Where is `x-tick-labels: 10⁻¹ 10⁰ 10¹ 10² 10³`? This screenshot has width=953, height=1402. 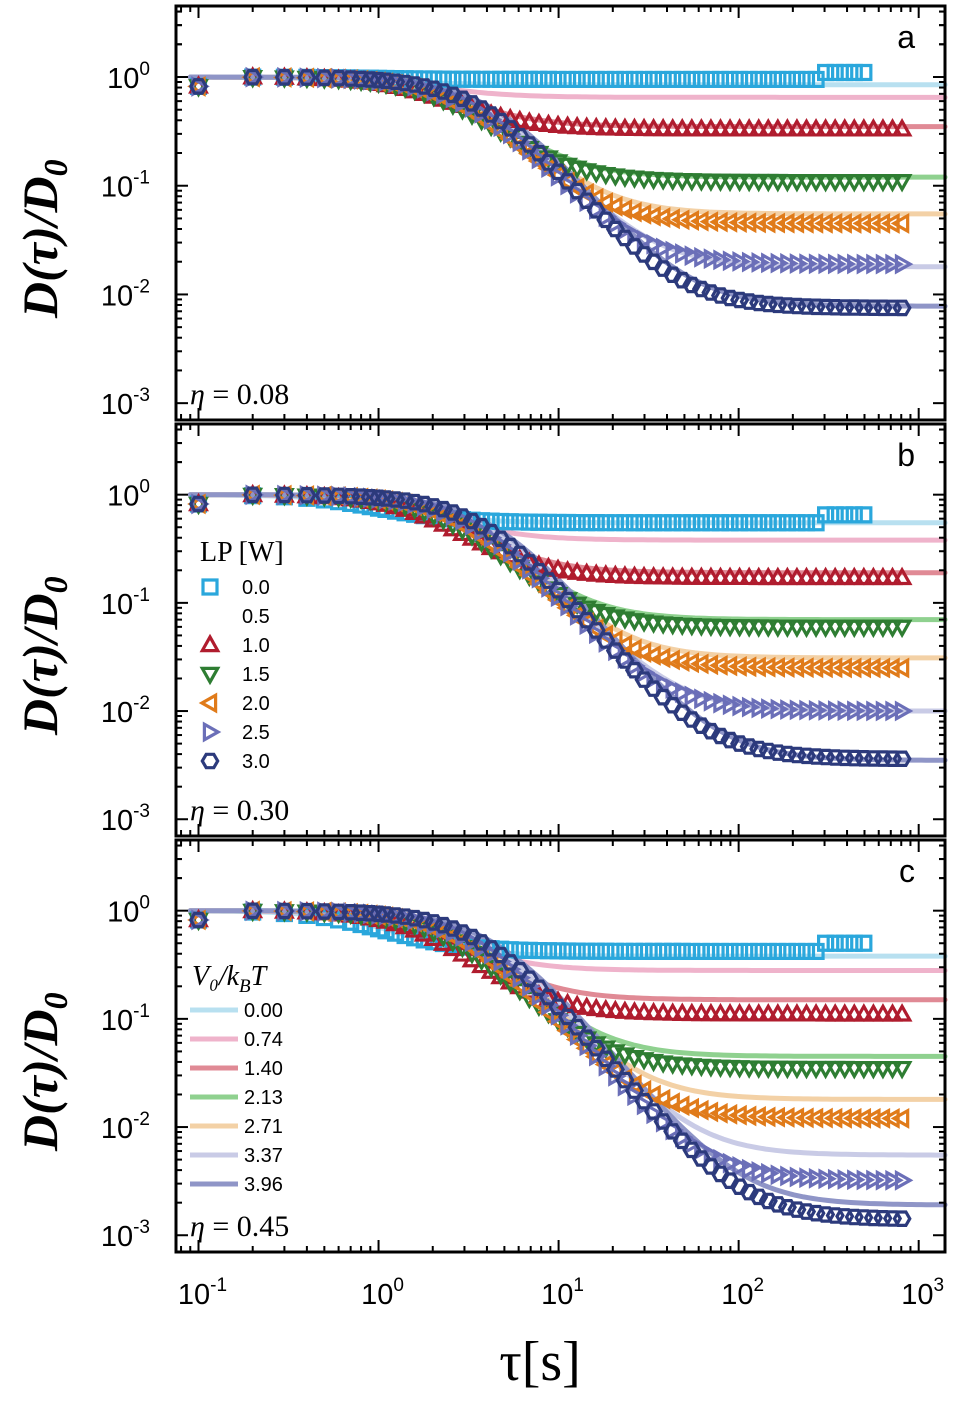 x-tick-labels: 10⁻¹ 10⁰ 10¹ 10² 10³ is located at coordinates (561, 1293).